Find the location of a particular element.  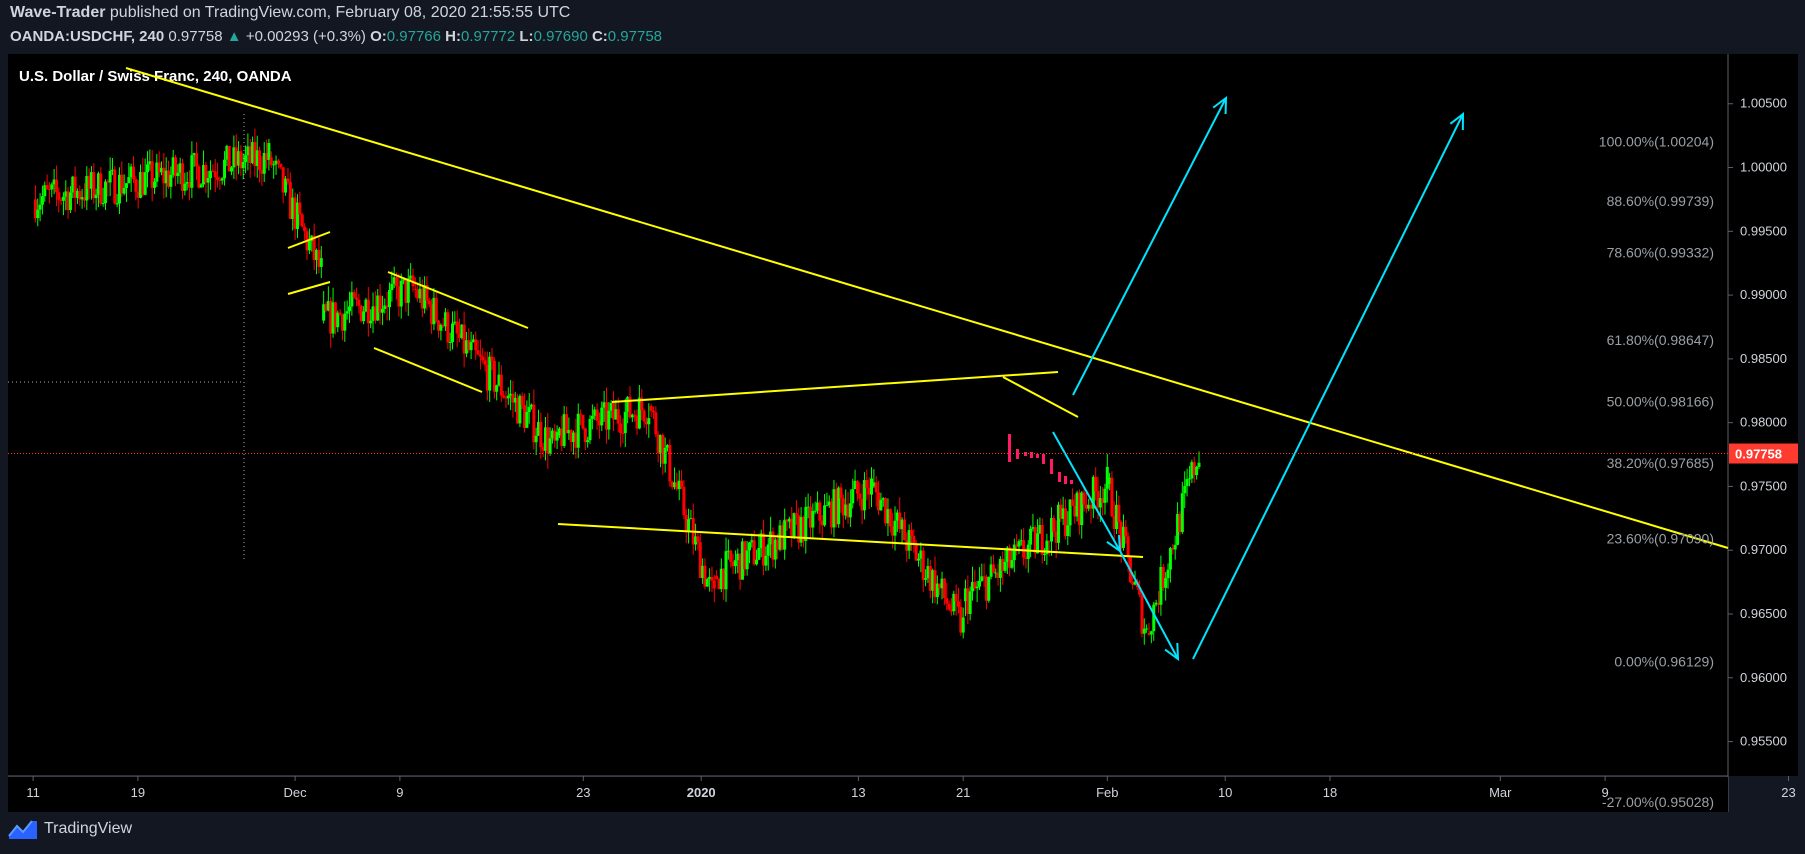

low-value: 0.97690 is located at coordinates (560, 36).